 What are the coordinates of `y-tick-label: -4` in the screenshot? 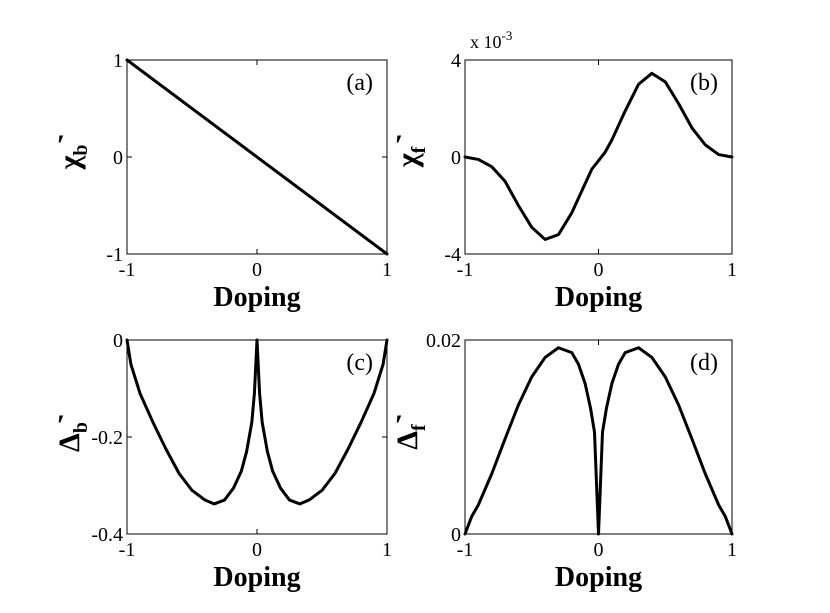 It's located at (452, 255).